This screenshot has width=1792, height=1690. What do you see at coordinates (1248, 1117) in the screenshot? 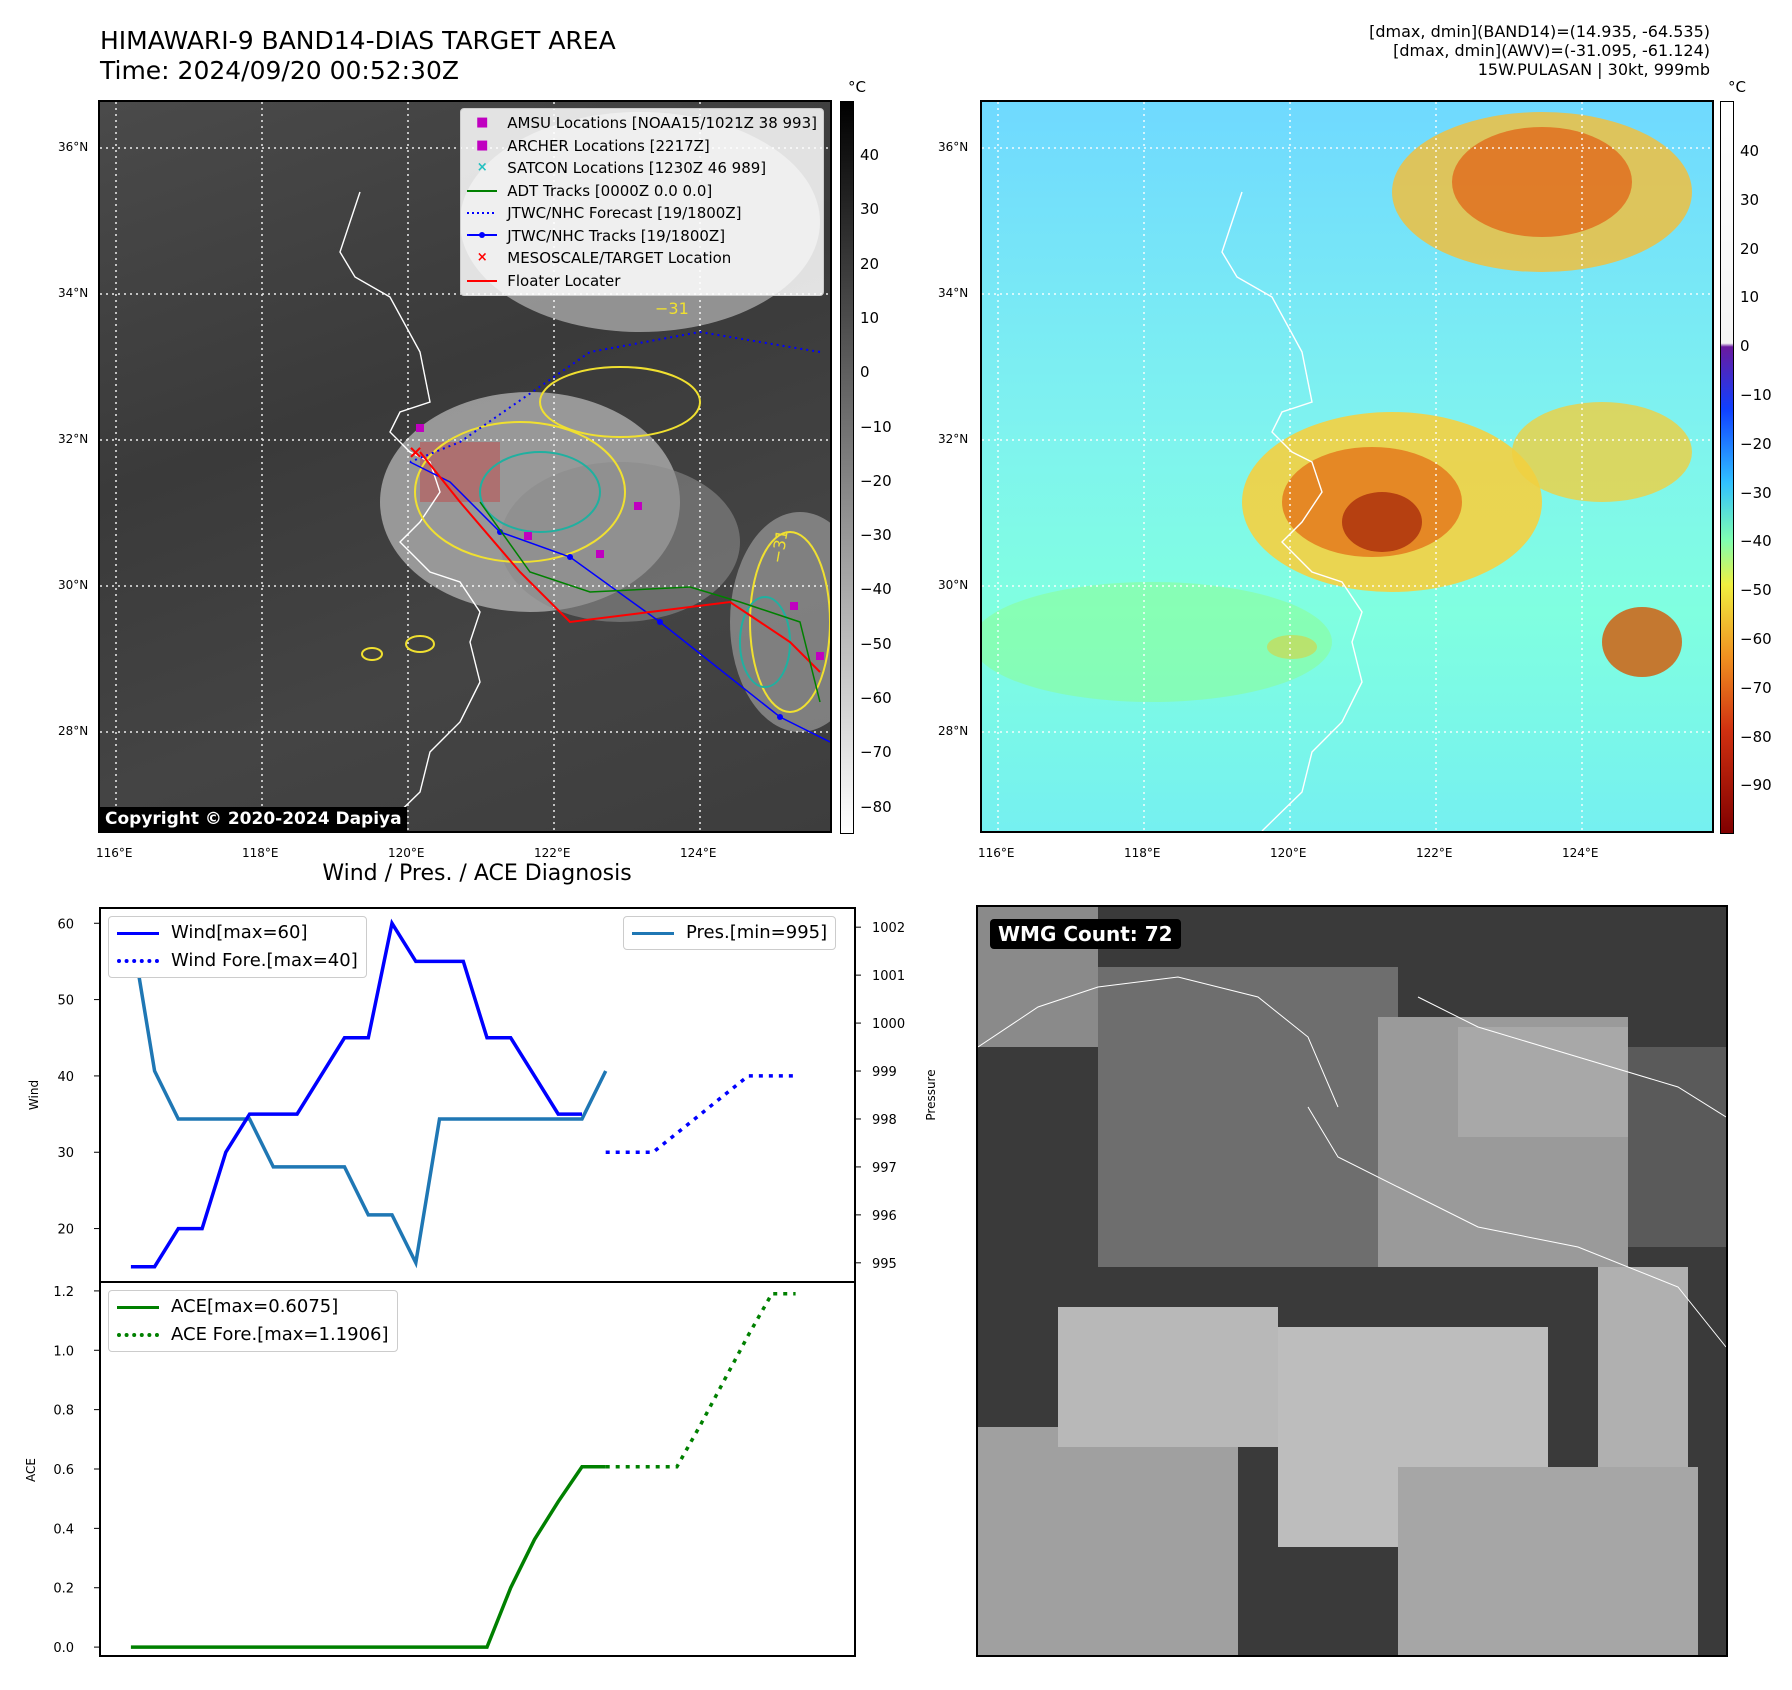
I see `wmg-block-center` at bounding box center [1248, 1117].